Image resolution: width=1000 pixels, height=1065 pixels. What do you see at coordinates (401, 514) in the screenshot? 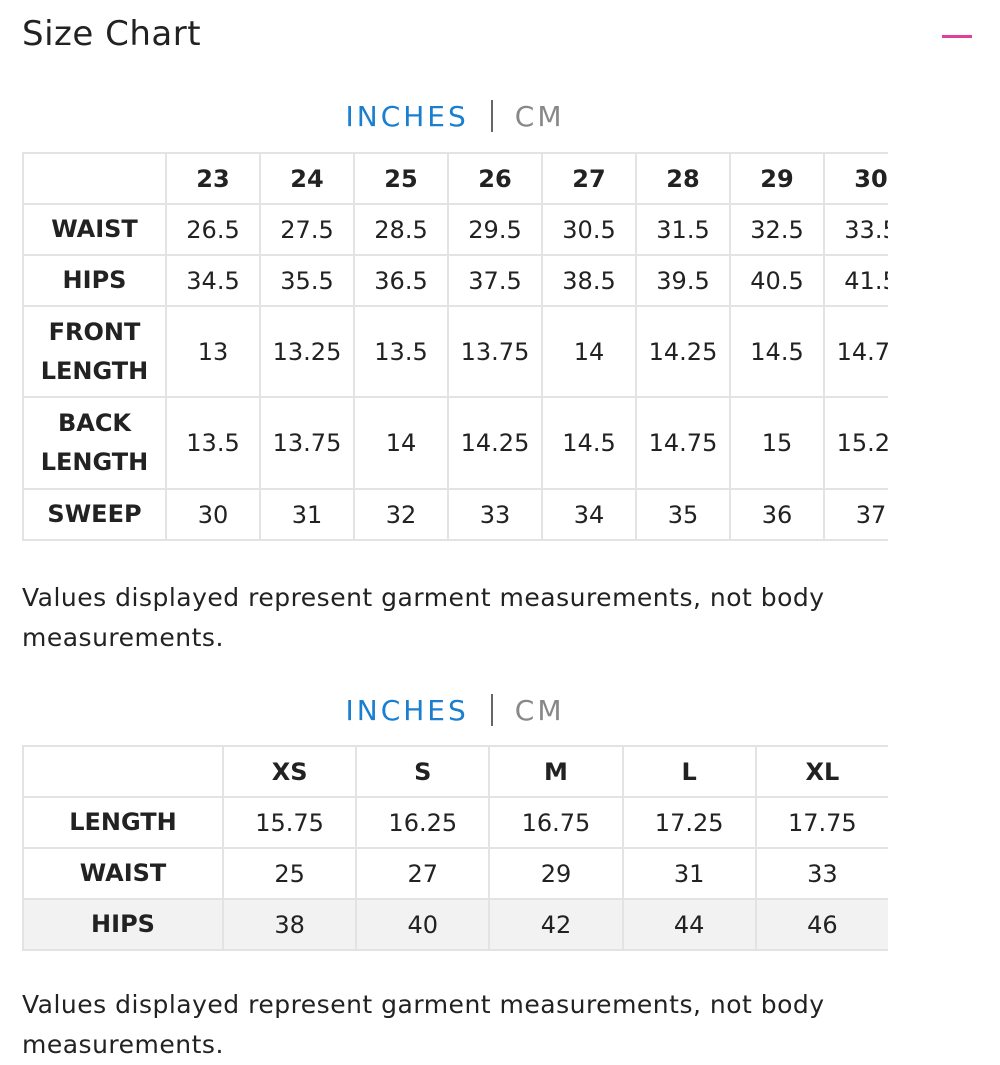
I see `cell: 32` at bounding box center [401, 514].